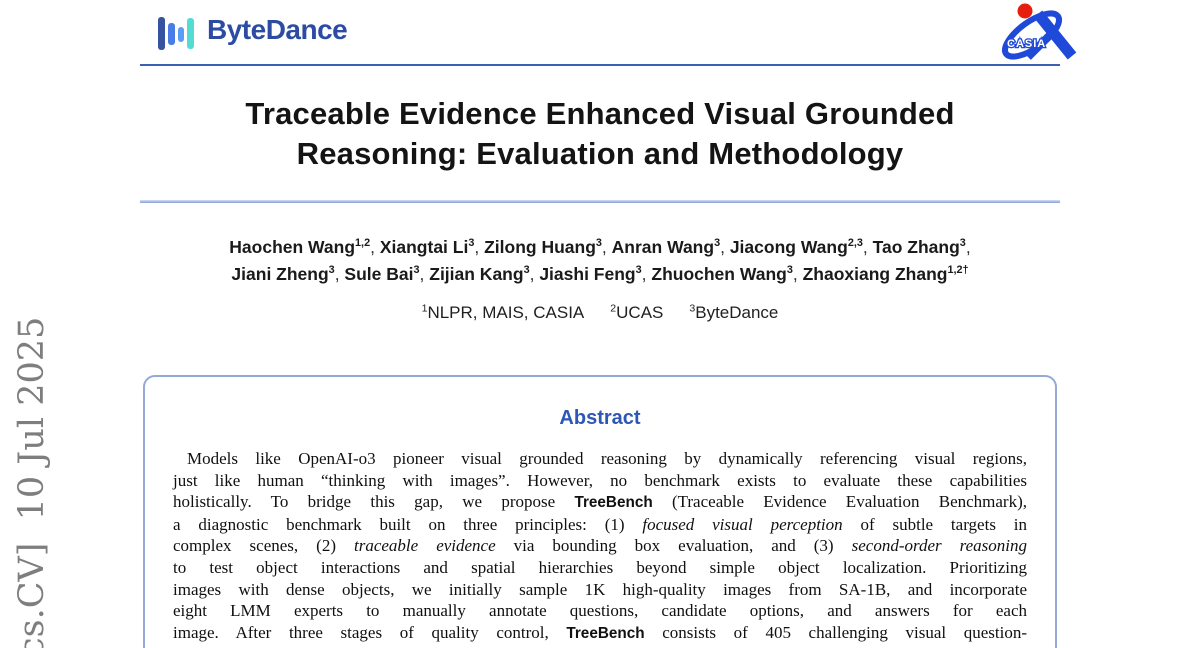 The image size is (1200, 648). Describe the element at coordinates (503, 312) in the screenshot. I see `affiliation: 1NLPR, MAIS, CASIA` at that location.